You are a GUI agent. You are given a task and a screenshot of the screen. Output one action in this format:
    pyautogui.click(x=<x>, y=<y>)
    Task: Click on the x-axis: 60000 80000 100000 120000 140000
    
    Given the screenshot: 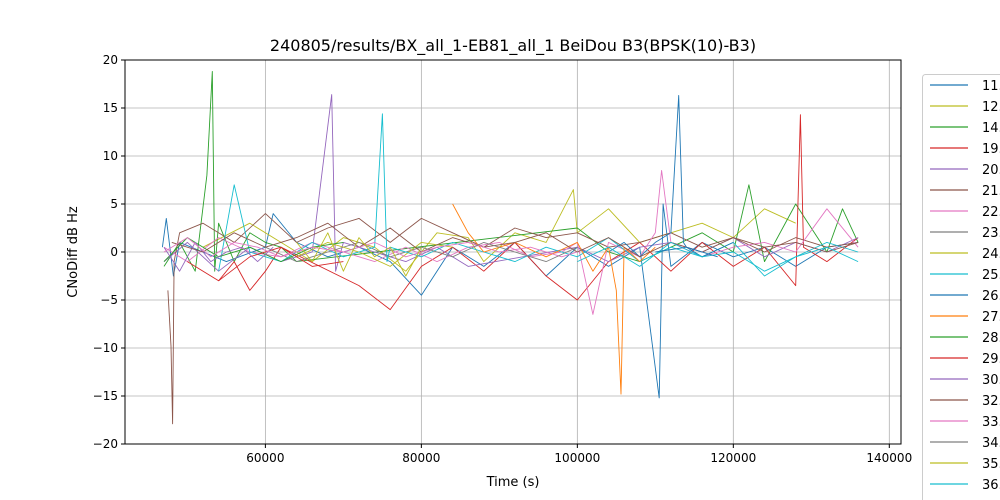 What is the action you would take?
    pyautogui.click(x=579, y=454)
    